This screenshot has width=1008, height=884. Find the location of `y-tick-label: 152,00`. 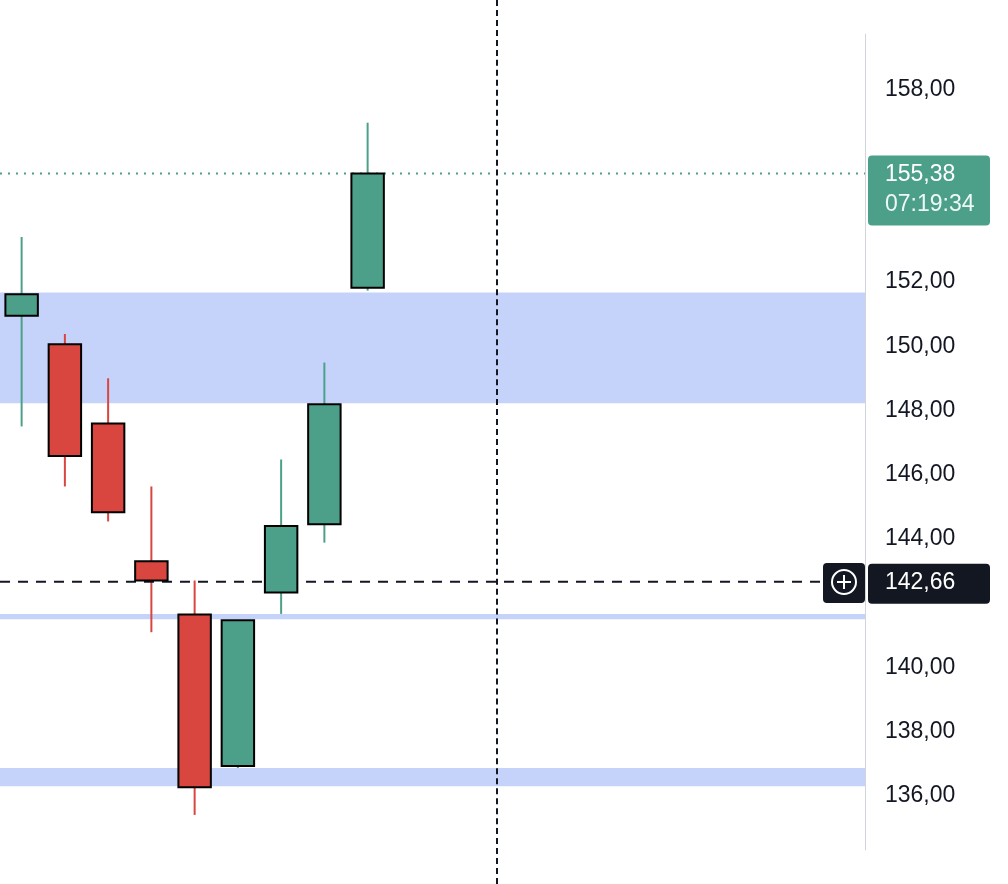

y-tick-label: 152,00 is located at coordinates (920, 280).